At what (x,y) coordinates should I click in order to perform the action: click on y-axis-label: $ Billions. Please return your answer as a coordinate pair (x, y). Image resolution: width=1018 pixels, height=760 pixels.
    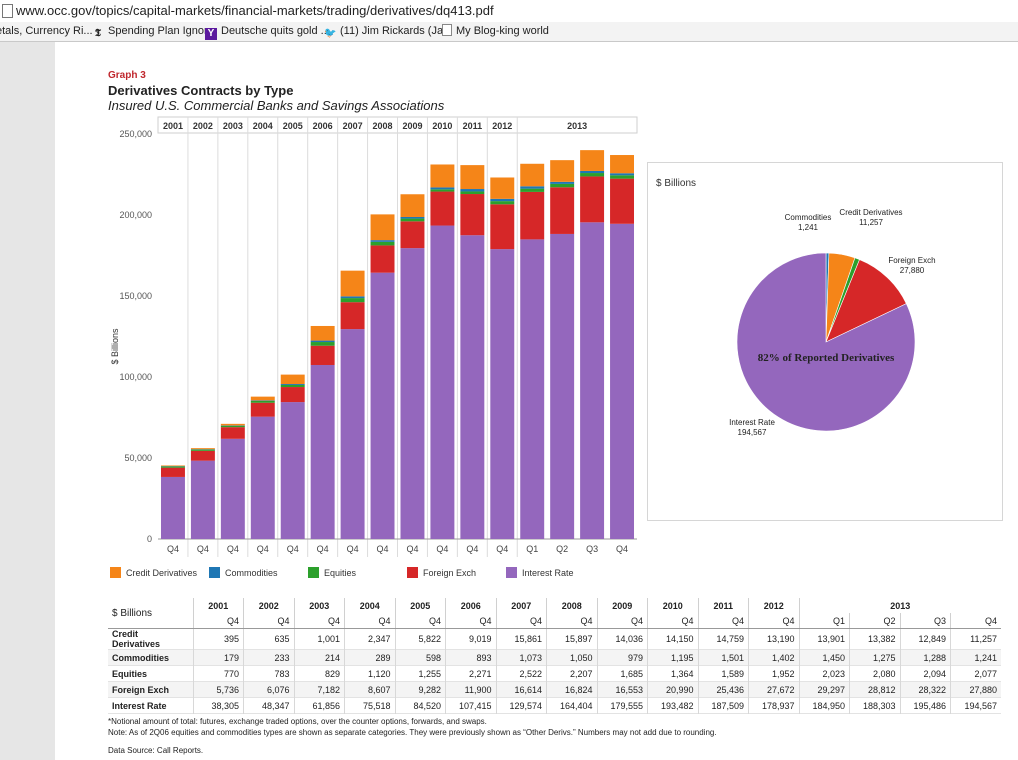
    Looking at the image, I should click on (115, 346).